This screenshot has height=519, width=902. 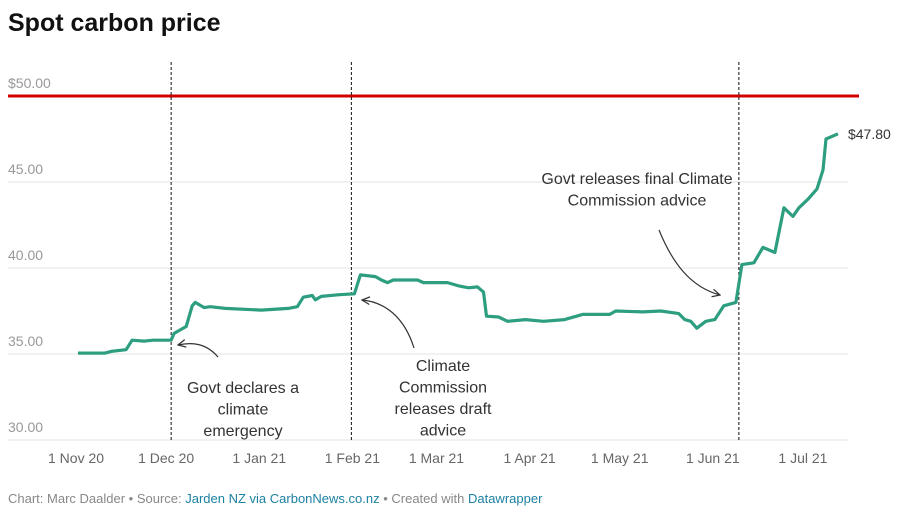 What do you see at coordinates (25, 341) in the screenshot?
I see `y-tick-label: 35.00` at bounding box center [25, 341].